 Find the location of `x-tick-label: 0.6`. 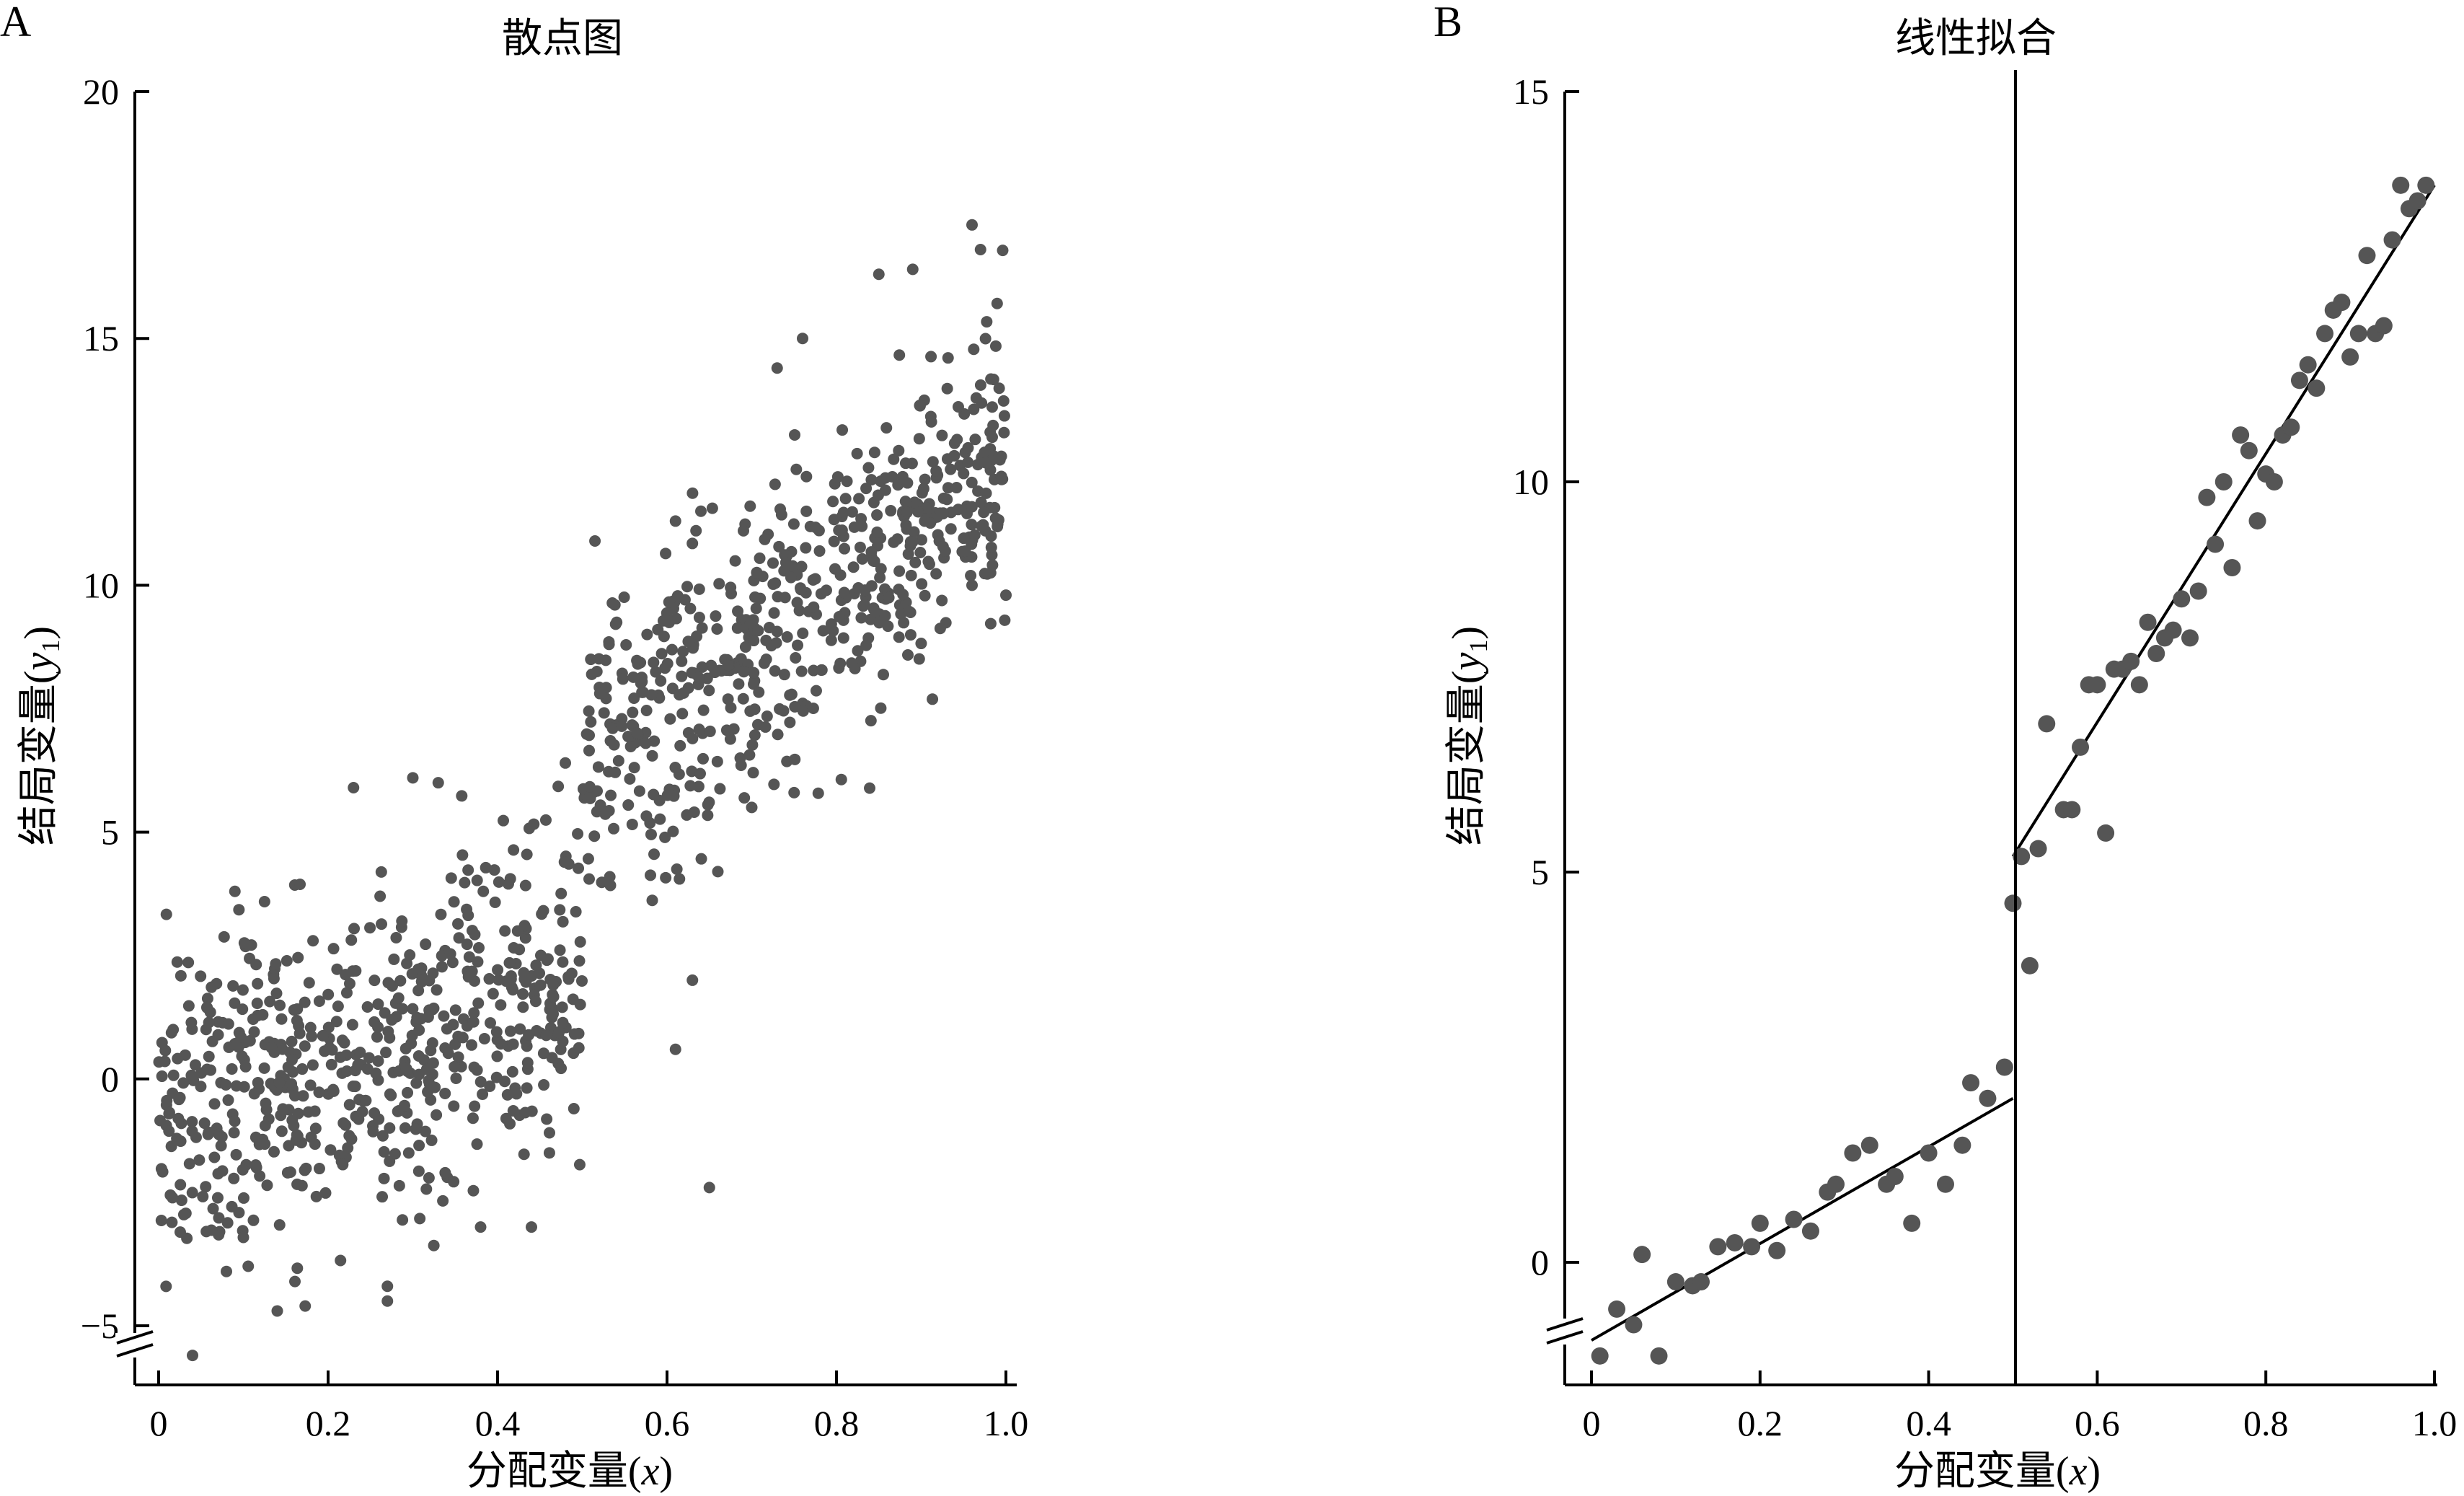

x-tick-label: 0.6 is located at coordinates (2097, 1423).